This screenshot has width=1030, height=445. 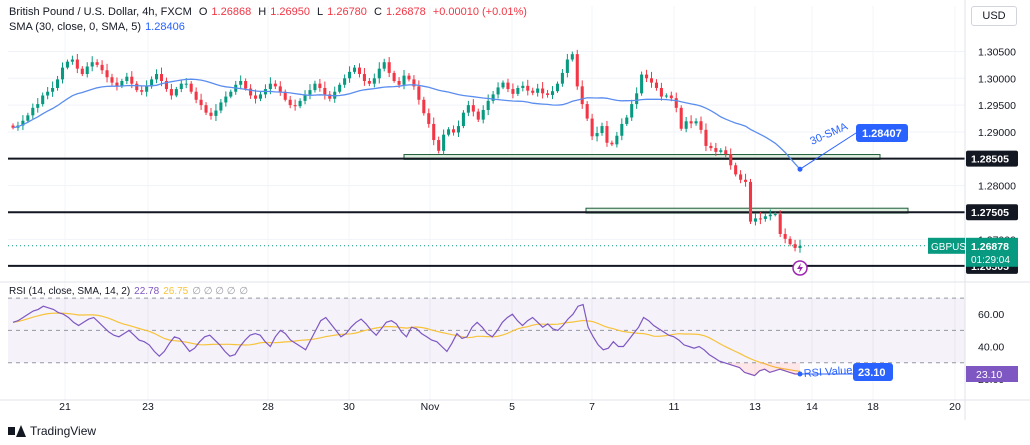 What do you see at coordinates (100, 12) in the screenshot?
I see `instrument-title: British Pound / U.S. Dollar, 4h, FXCM` at bounding box center [100, 12].